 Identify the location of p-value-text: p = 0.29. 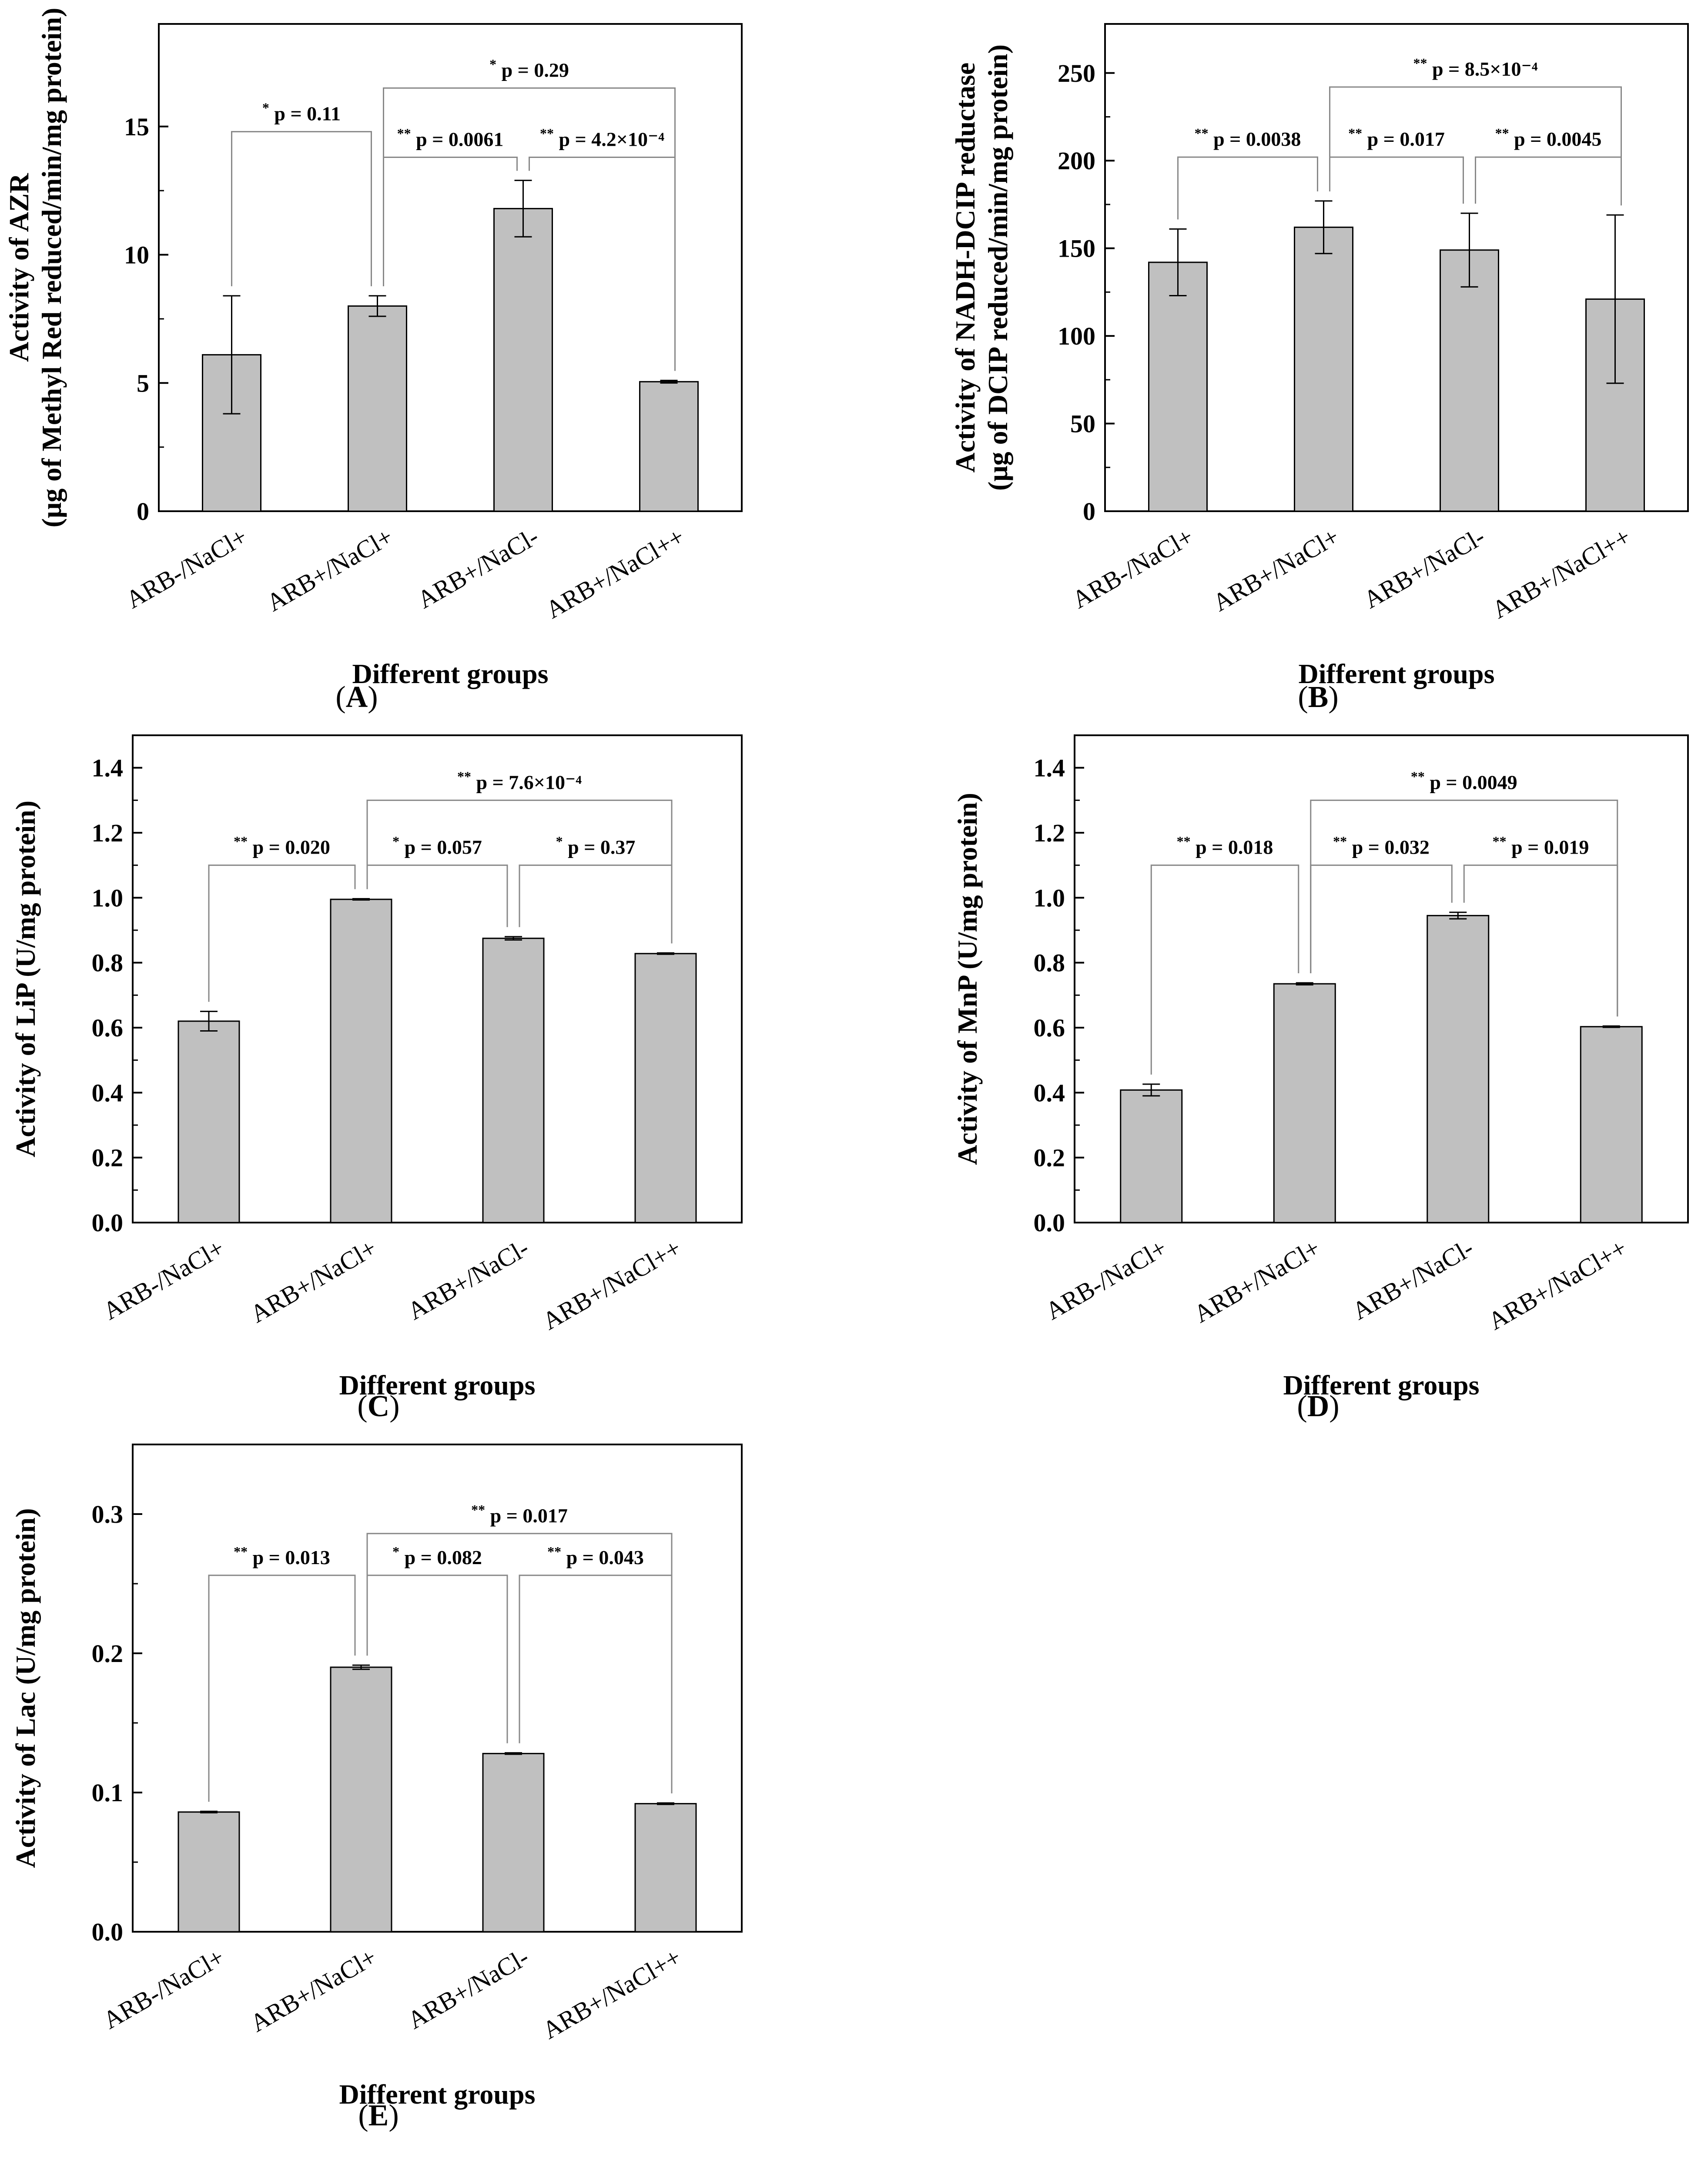
(532, 70).